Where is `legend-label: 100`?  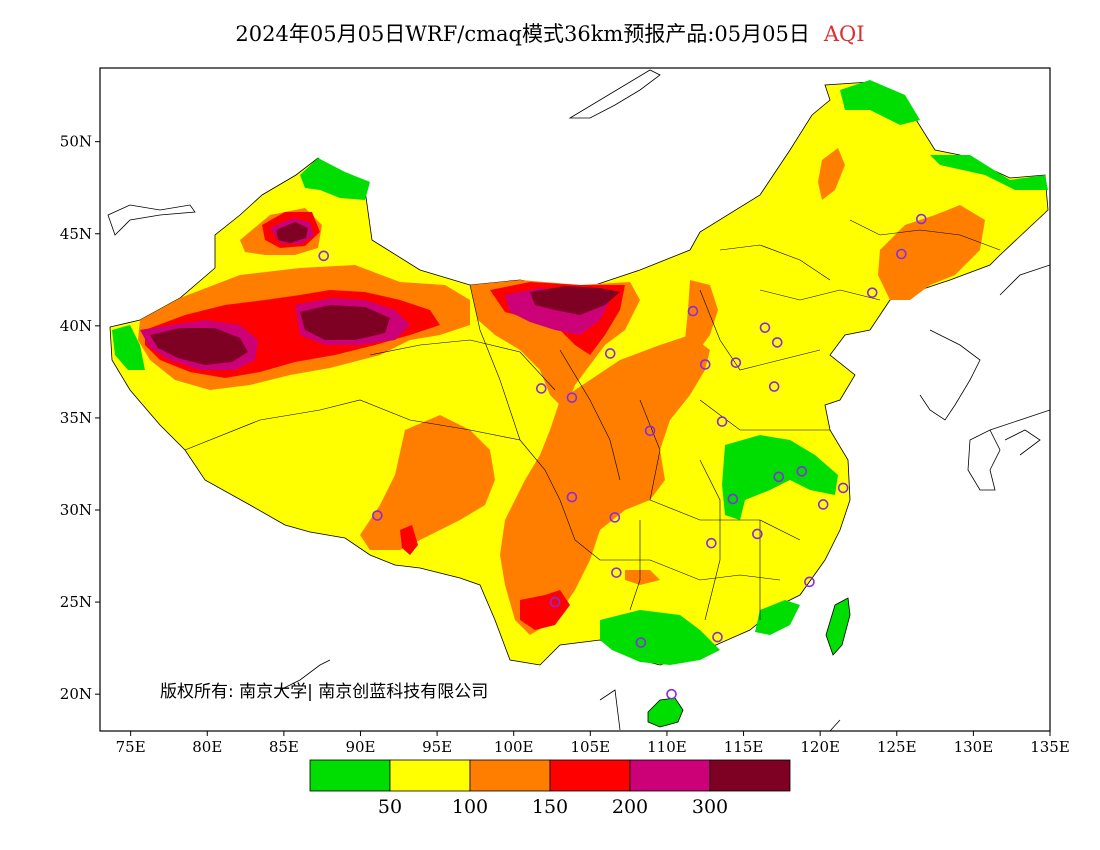
legend-label: 100 is located at coordinates (470, 807).